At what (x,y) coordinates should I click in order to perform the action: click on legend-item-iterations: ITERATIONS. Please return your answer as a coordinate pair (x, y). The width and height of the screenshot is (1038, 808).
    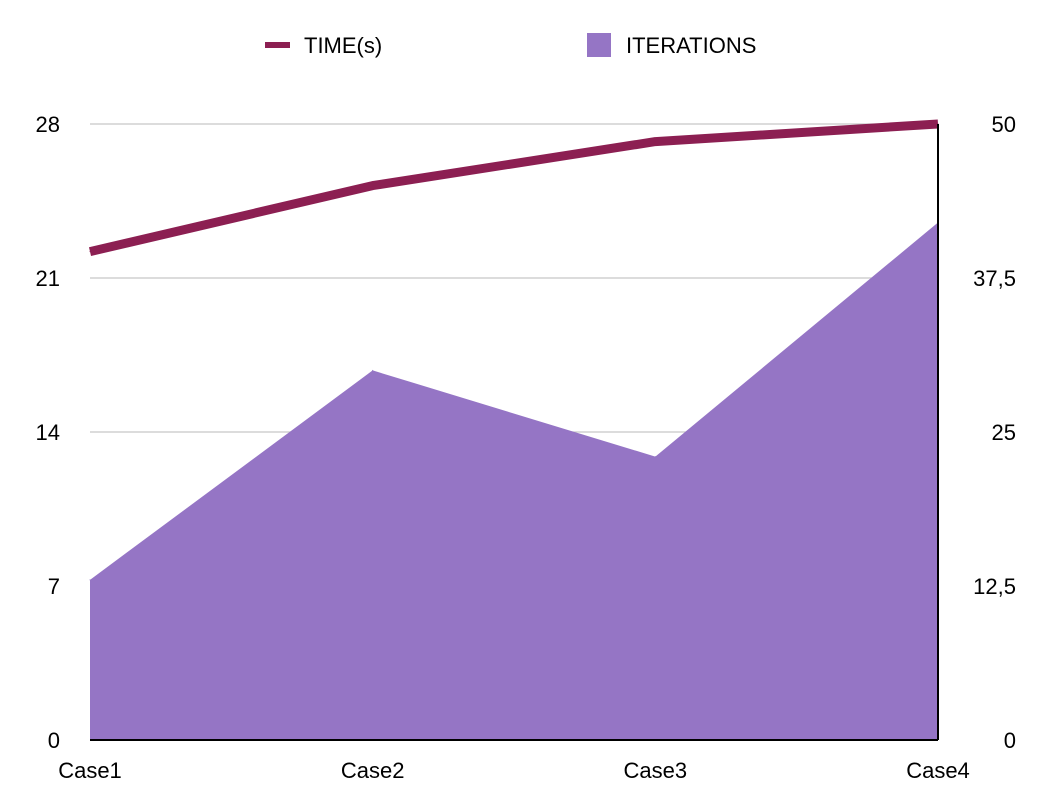
    Looking at the image, I should click on (671, 45).